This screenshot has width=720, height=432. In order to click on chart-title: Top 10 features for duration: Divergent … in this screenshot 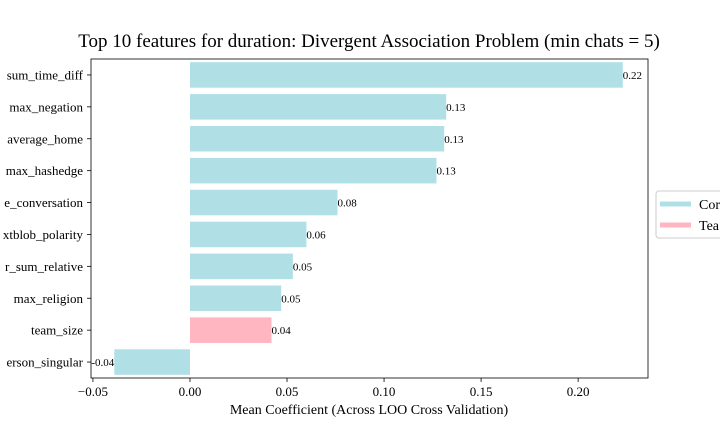, I will do `click(369, 41)`.